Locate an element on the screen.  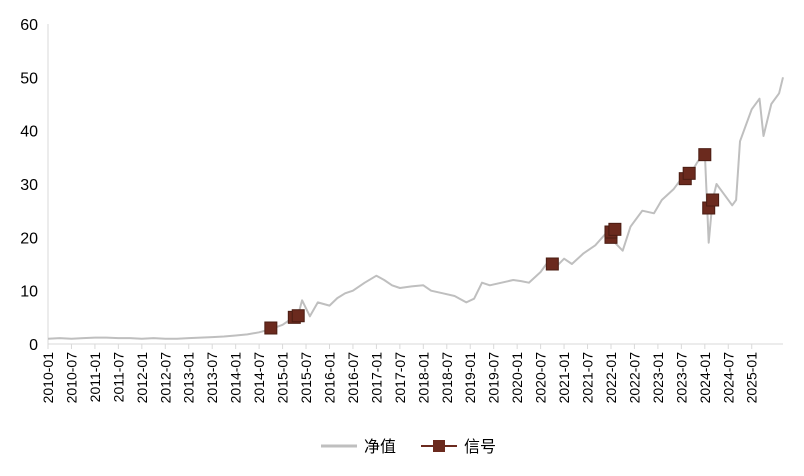
x-tick-label: 2018-01 is located at coordinates (423, 378).